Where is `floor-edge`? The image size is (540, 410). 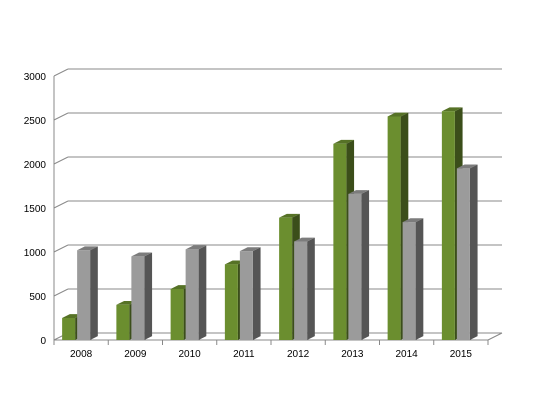 floor-edge is located at coordinates (495, 336).